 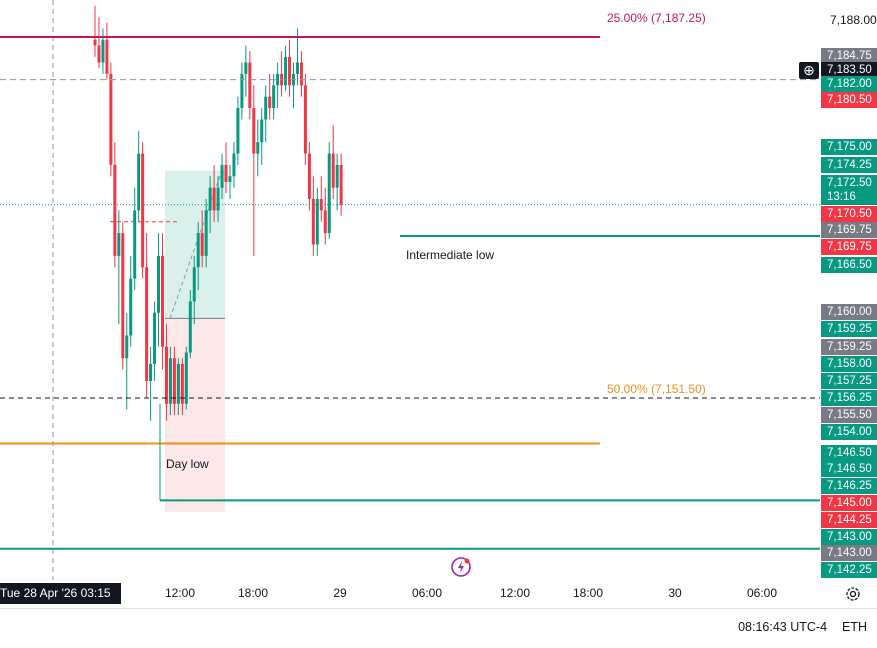 I want to click on y-tick-label: 7,188.00, so click(x=853, y=20).